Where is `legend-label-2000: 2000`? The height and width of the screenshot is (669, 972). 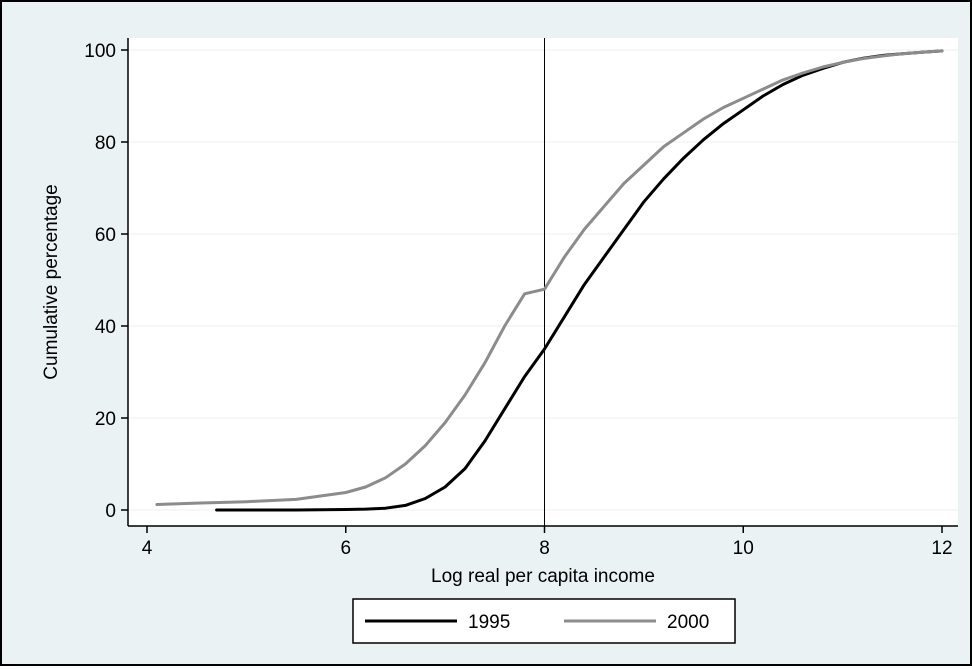
legend-label-2000: 2000 is located at coordinates (688, 622).